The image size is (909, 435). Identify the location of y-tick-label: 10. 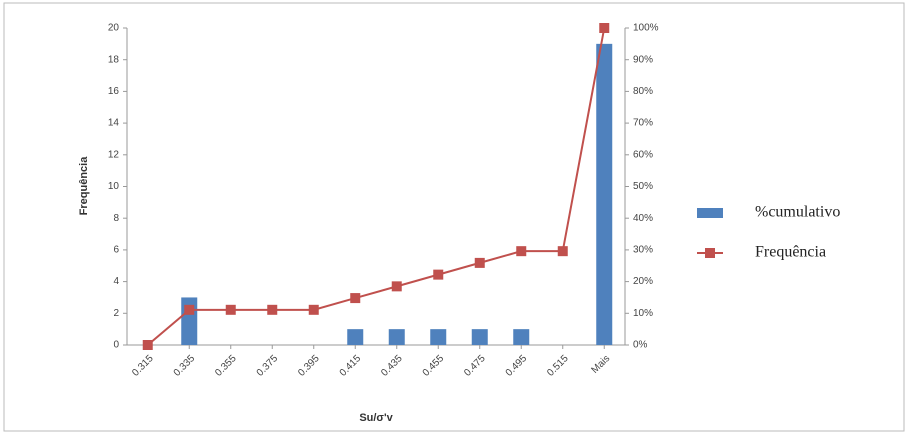
(114, 186).